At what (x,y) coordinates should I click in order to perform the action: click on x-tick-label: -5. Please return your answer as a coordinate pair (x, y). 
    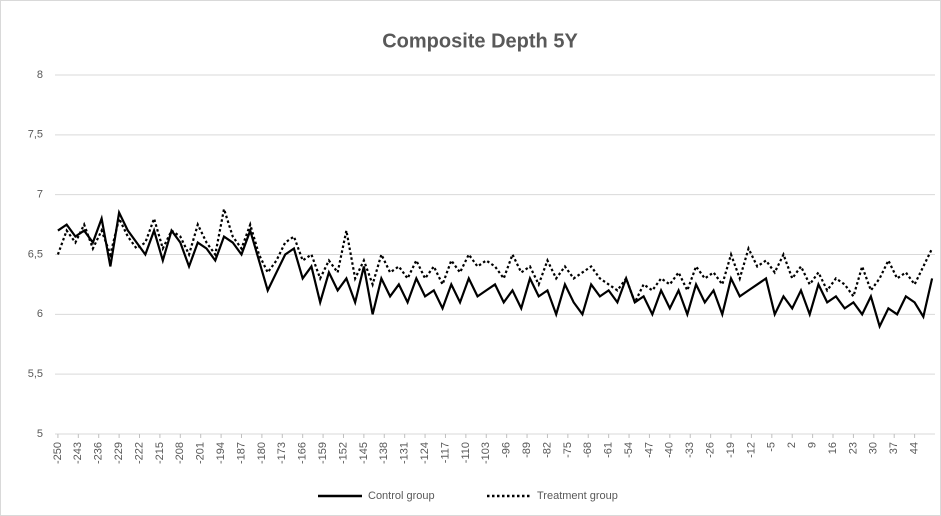
    Looking at the image, I should click on (772, 447).